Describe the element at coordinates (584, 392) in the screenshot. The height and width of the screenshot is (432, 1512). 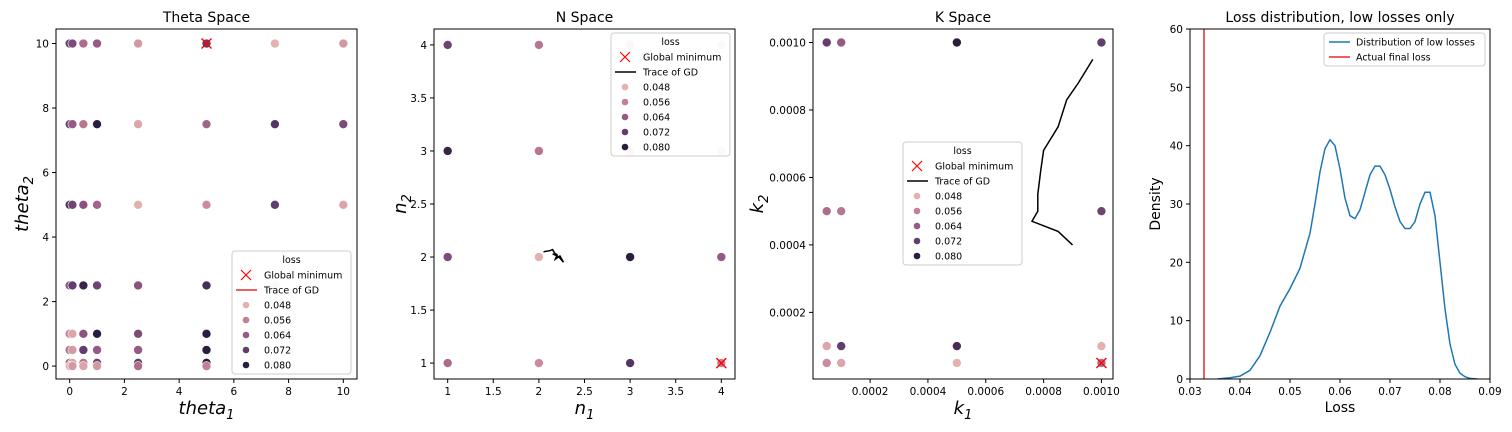
I see `x-tick-label: 2.5` at that location.